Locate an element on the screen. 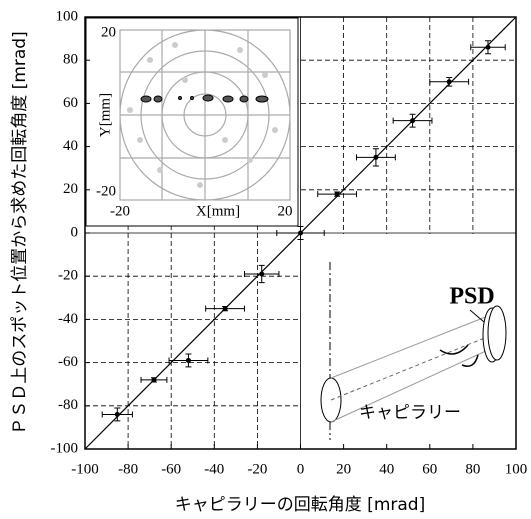 Image resolution: width=531 pixels, height=519 pixels. inset-x-label: X[mm] is located at coordinates (218, 211).